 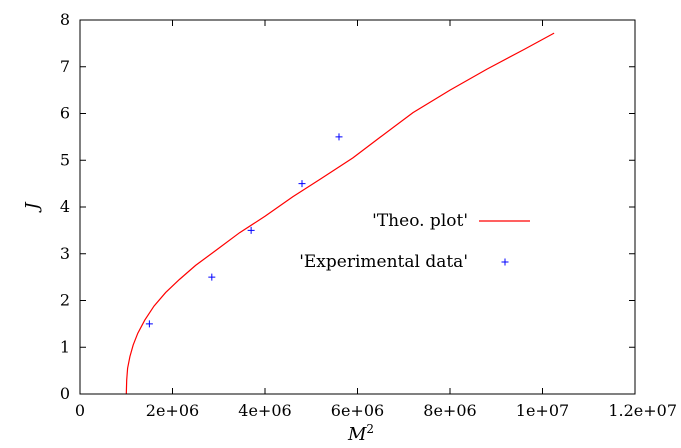 What do you see at coordinates (420, 221) in the screenshot?
I see `legend-label-theo: 'Theo. plot'` at bounding box center [420, 221].